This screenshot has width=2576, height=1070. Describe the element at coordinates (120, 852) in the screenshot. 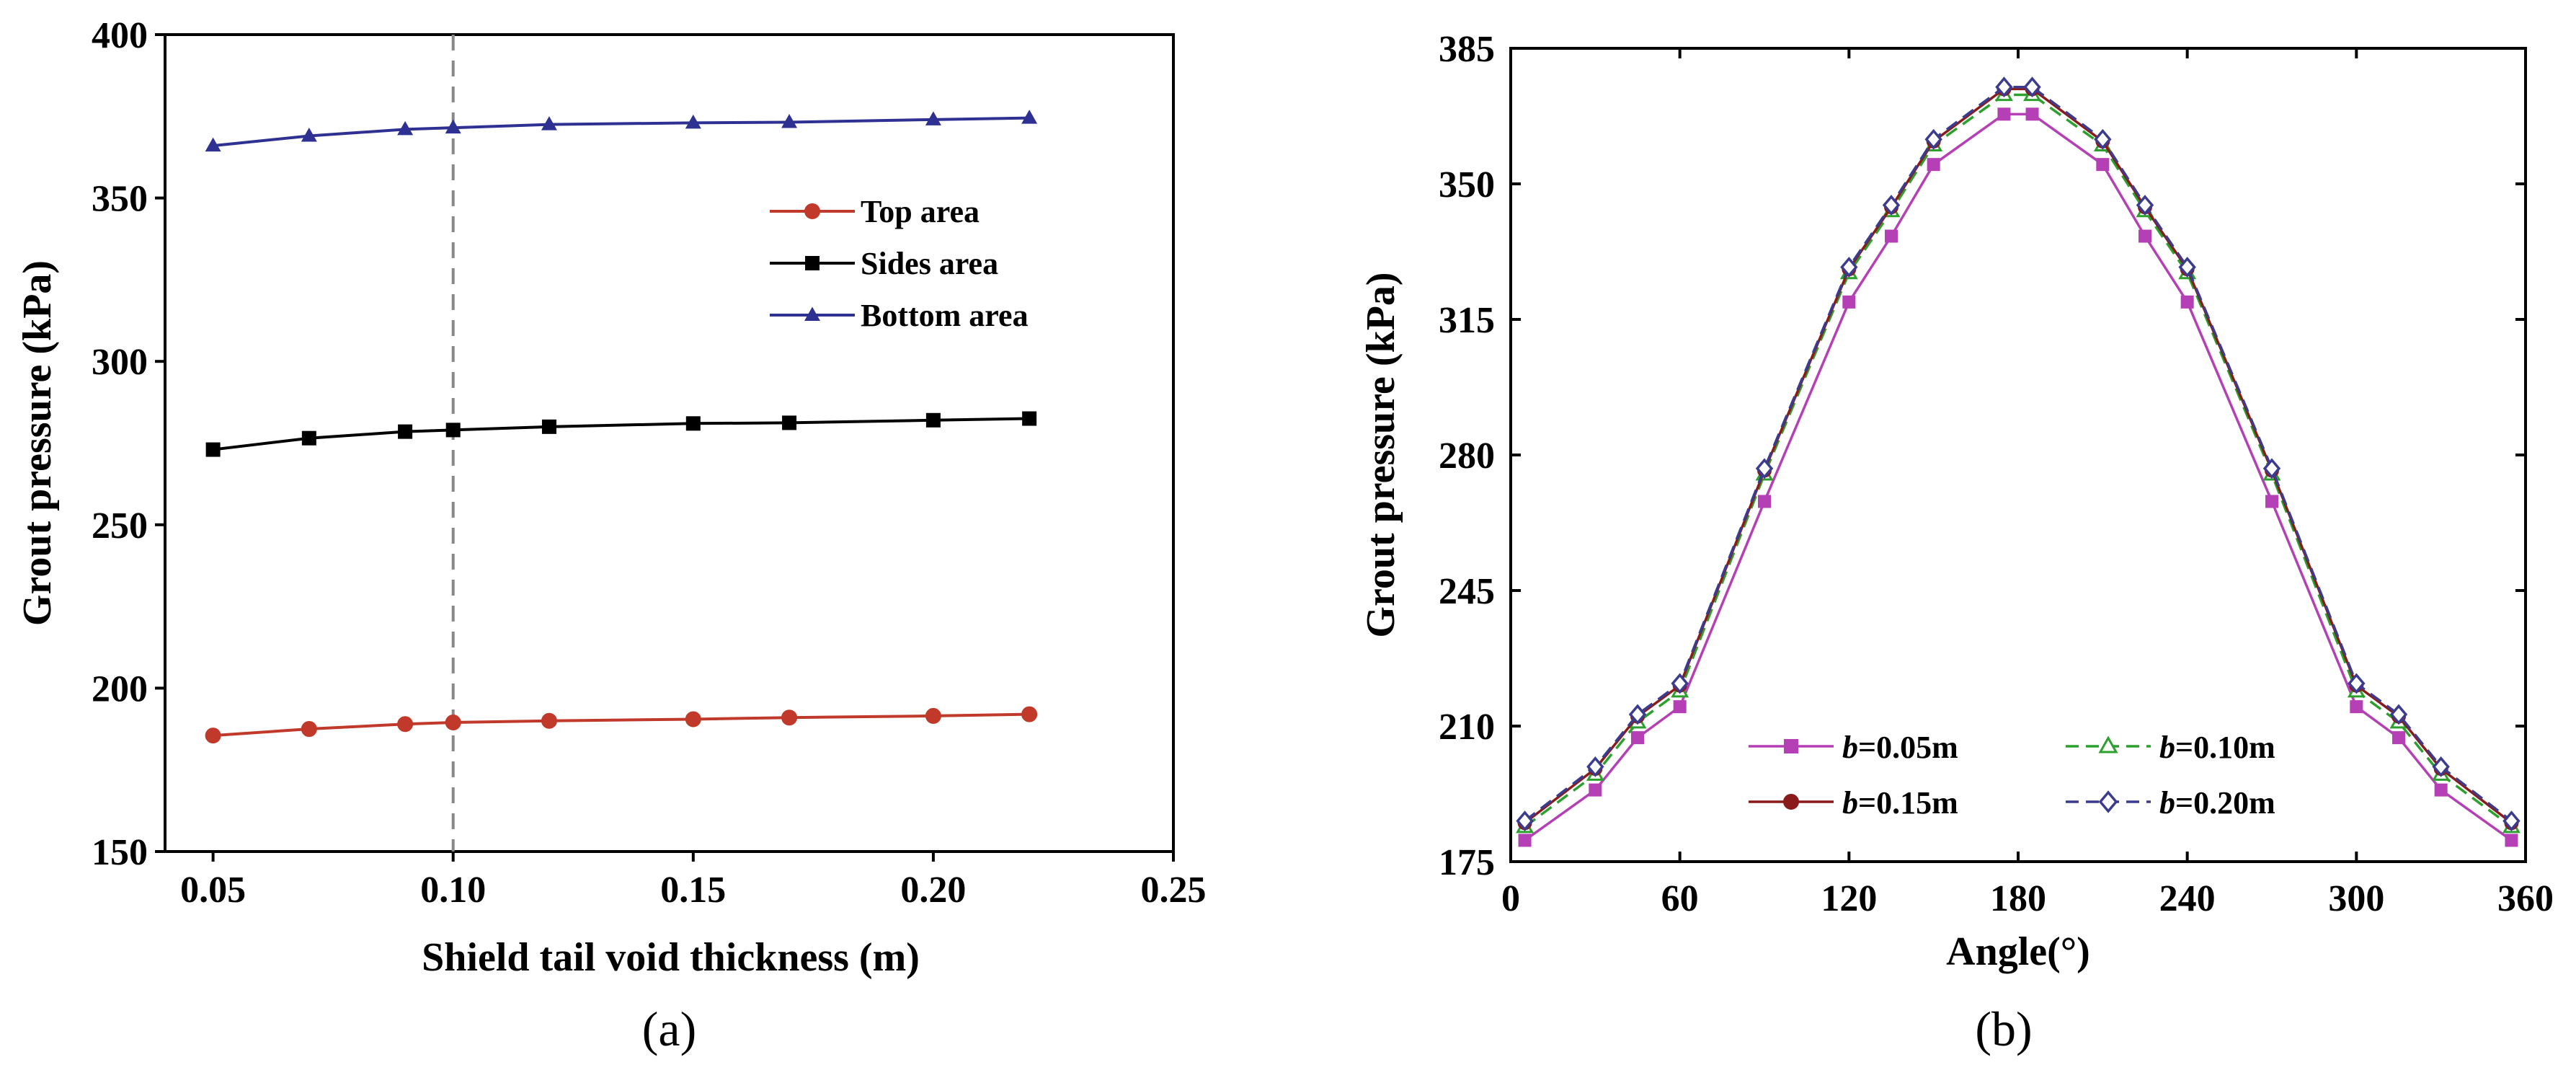

I see `y-tick-label: 150` at that location.